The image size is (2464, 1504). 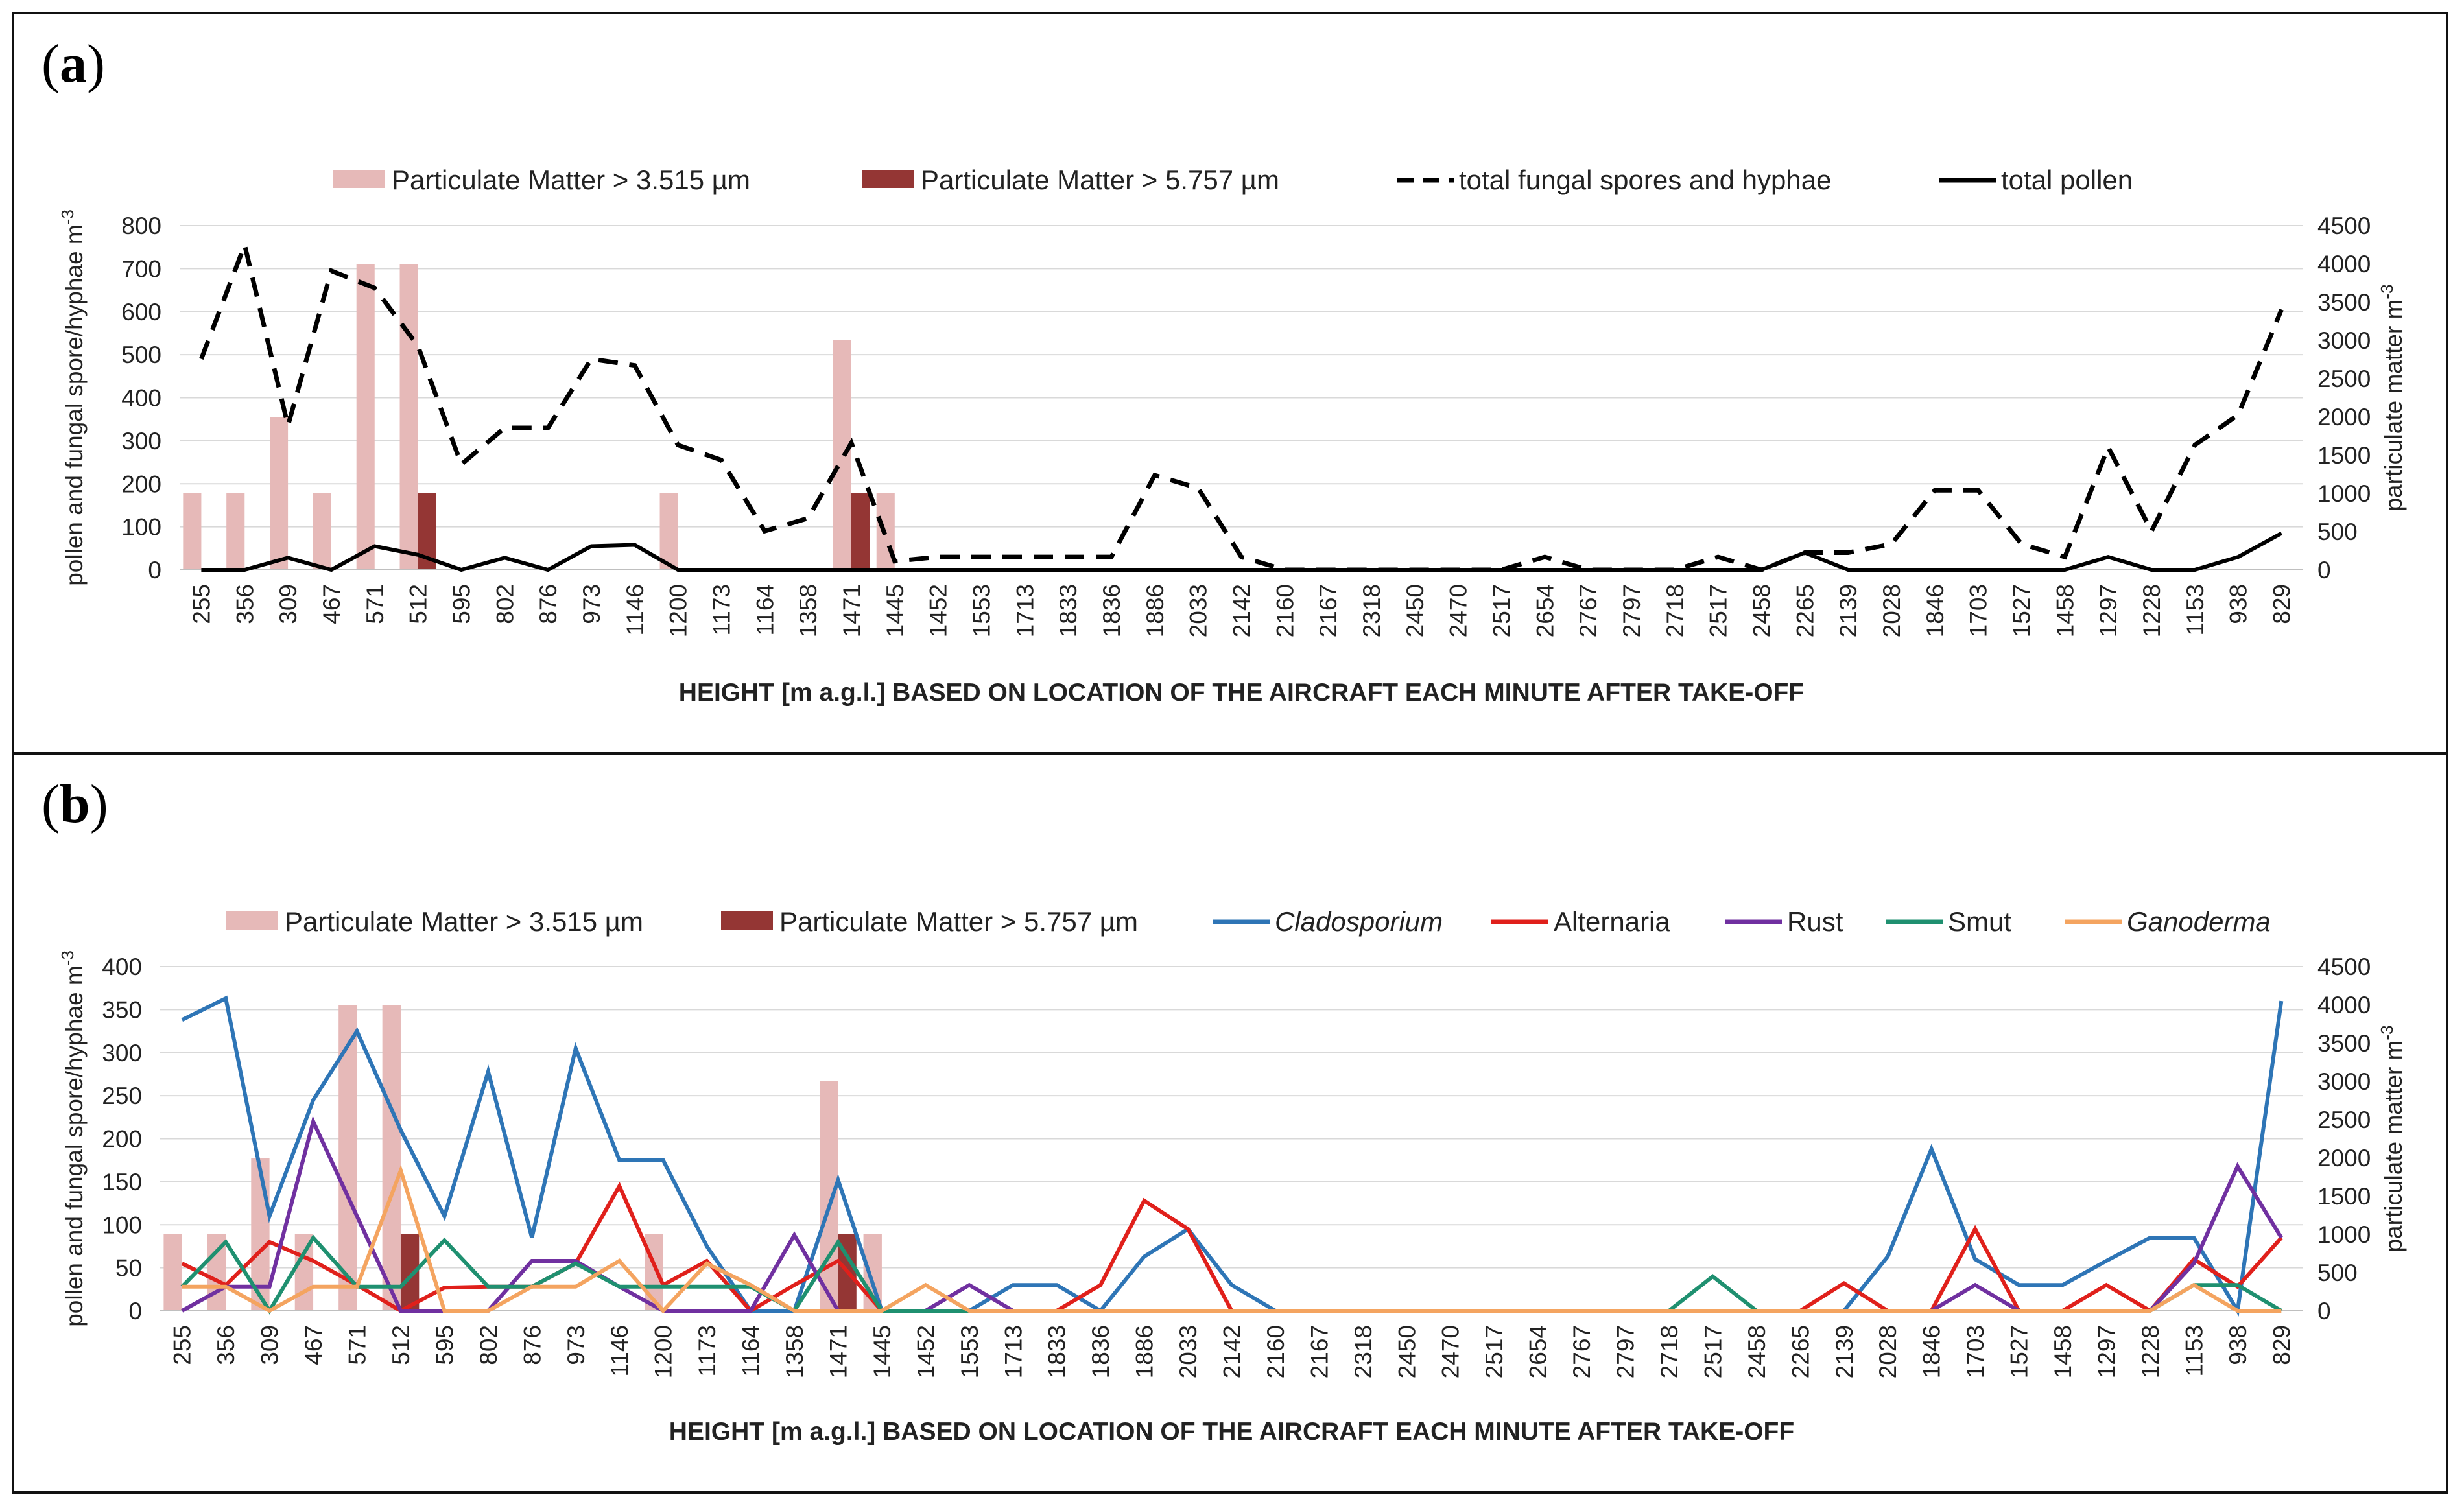 I want to click on x-tick-label: 255, so click(x=201, y=604).